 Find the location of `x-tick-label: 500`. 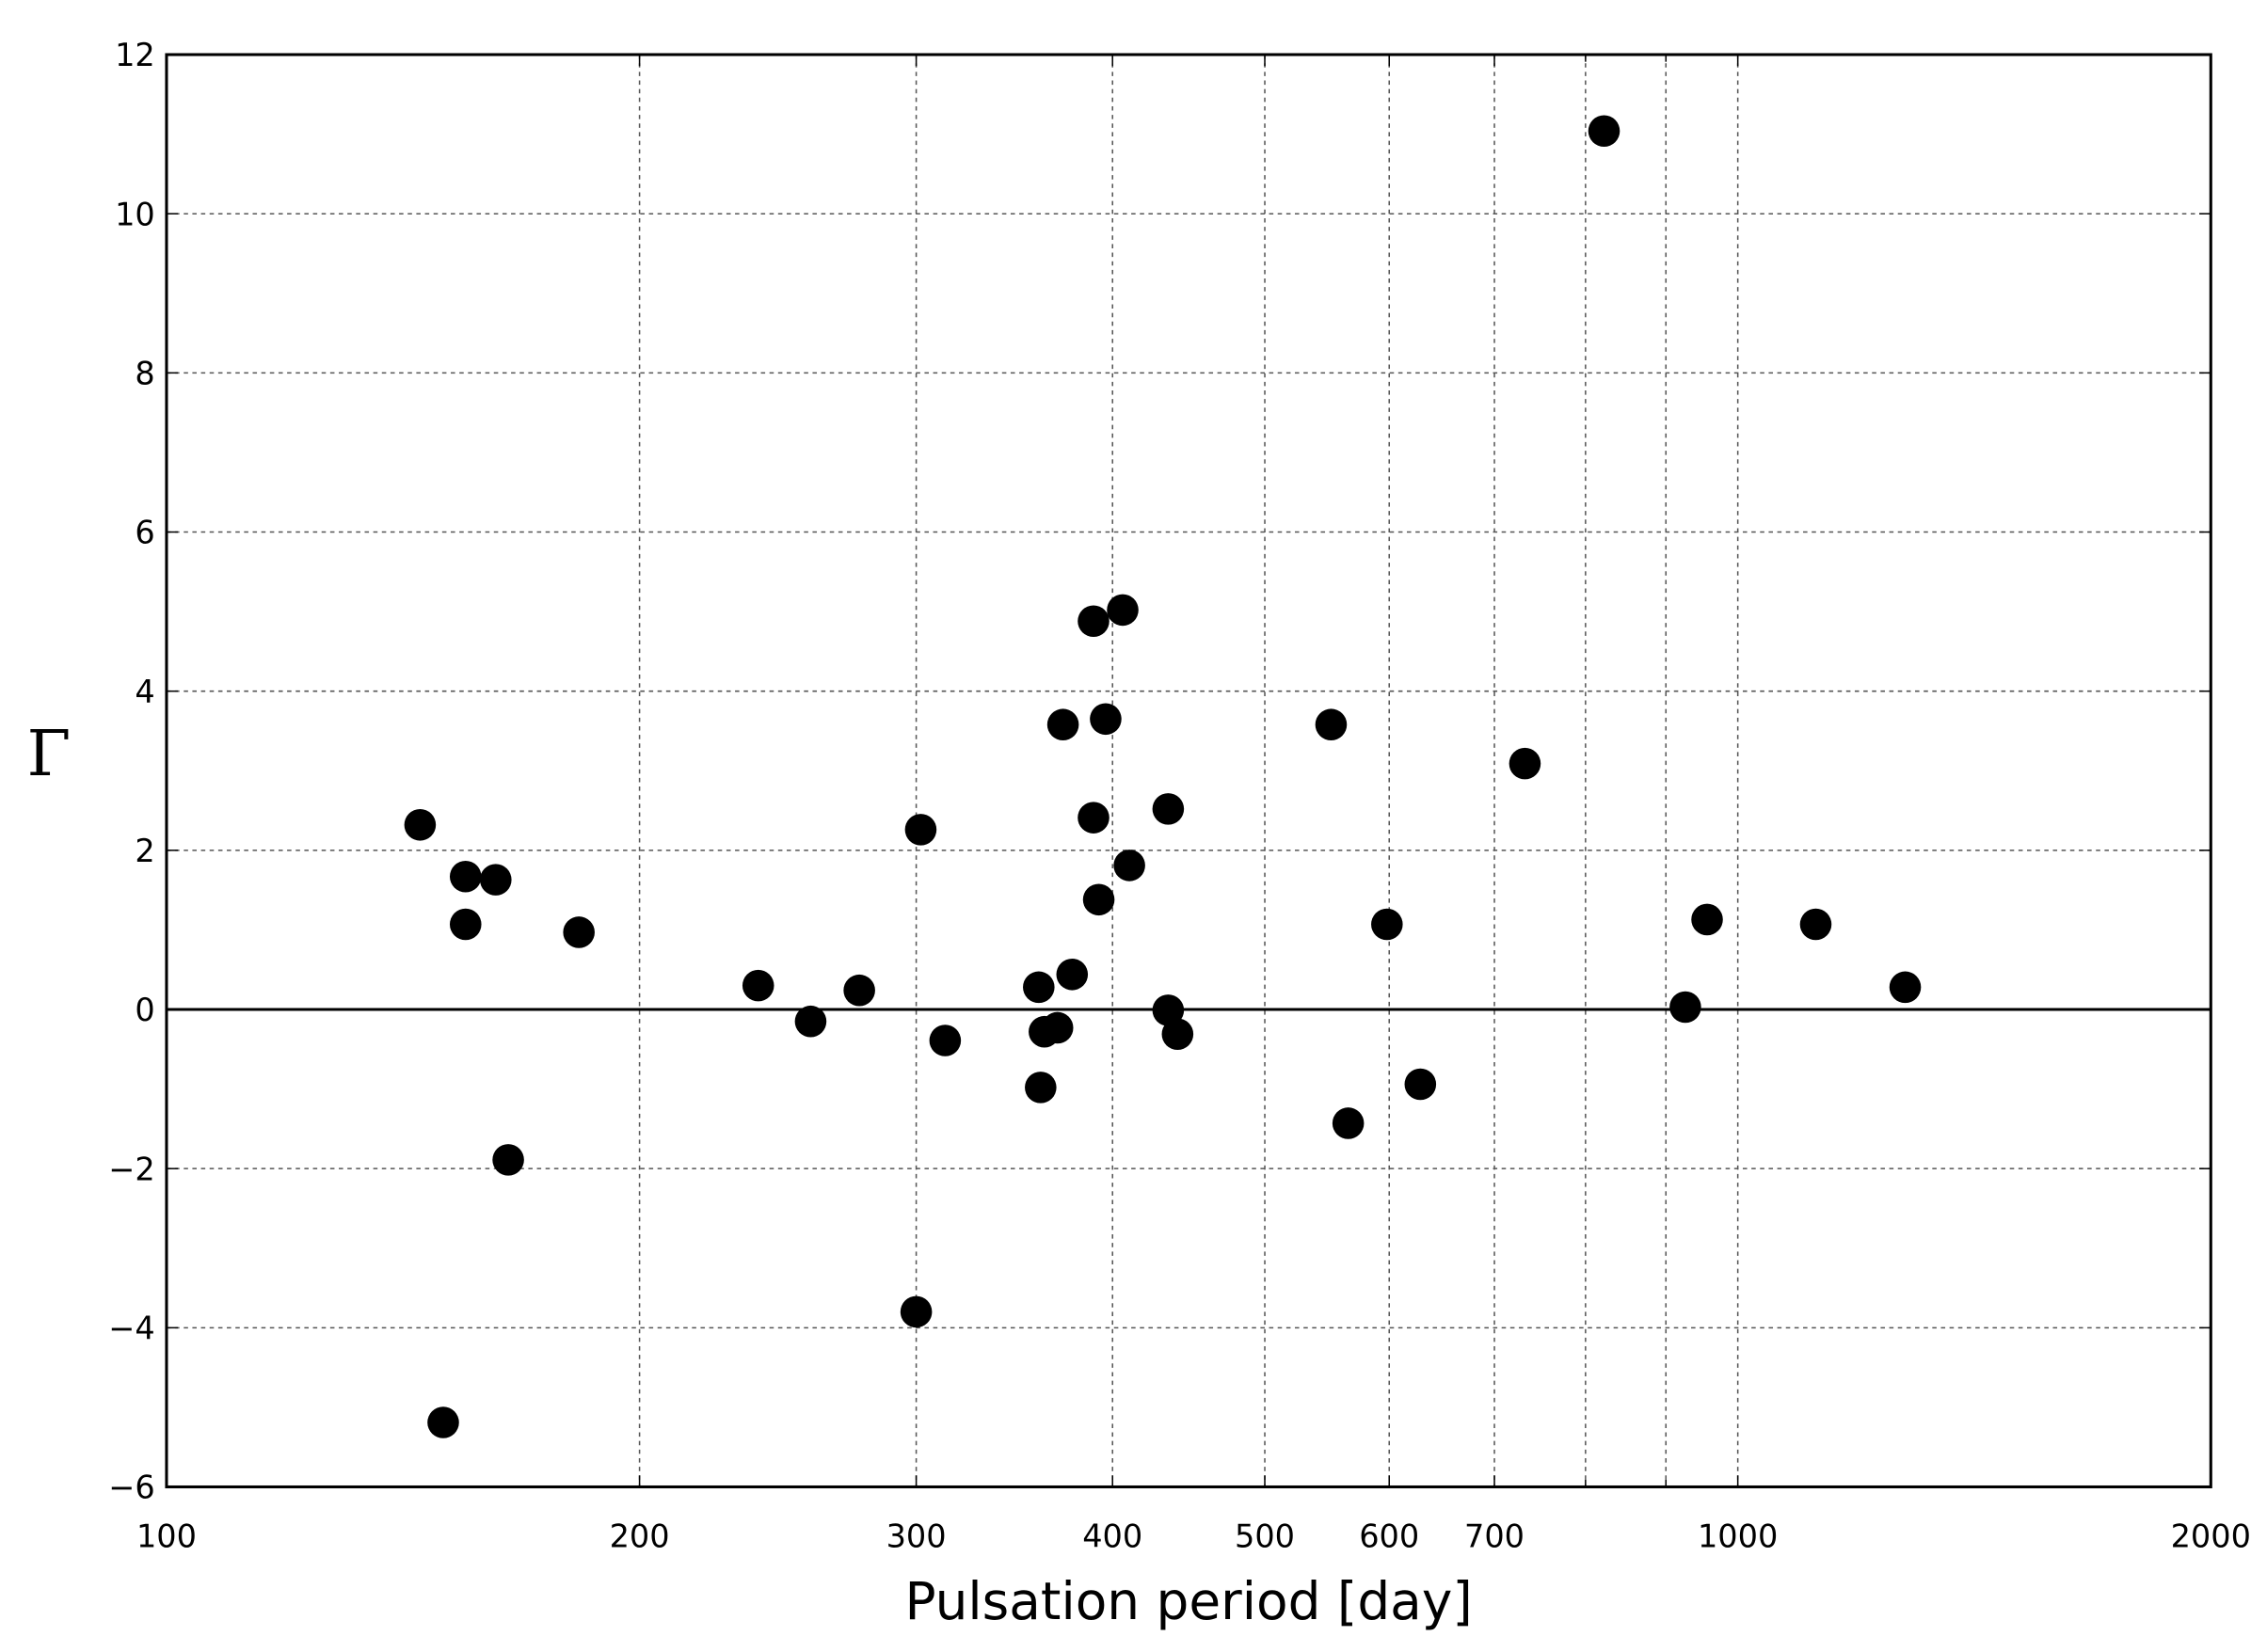

x-tick-label: 500 is located at coordinates (1265, 1536).